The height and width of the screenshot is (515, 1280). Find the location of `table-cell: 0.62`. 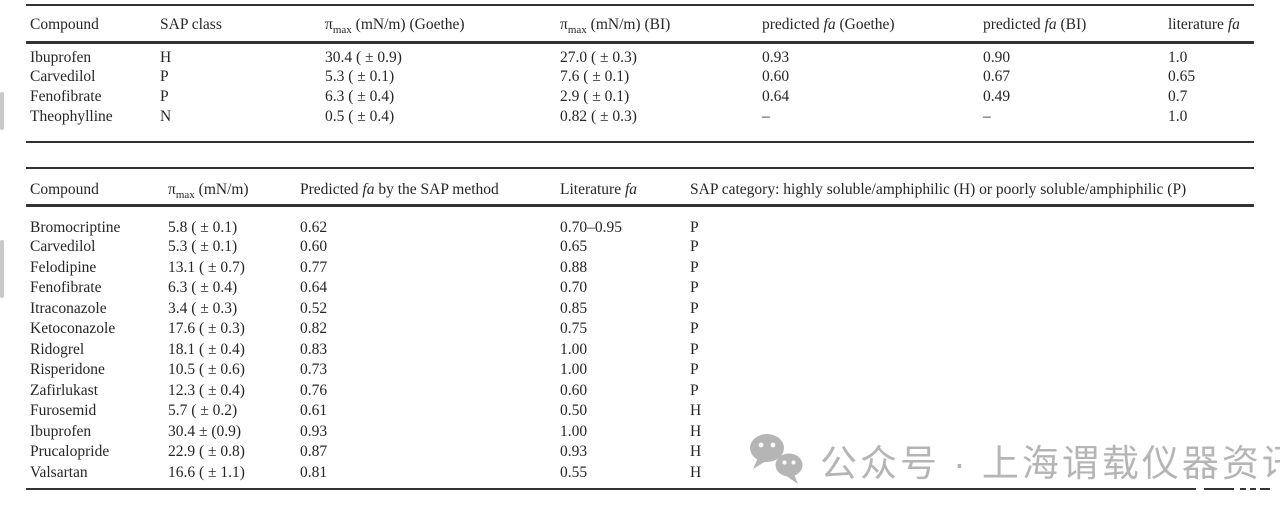

table-cell: 0.62 is located at coordinates (314, 227).